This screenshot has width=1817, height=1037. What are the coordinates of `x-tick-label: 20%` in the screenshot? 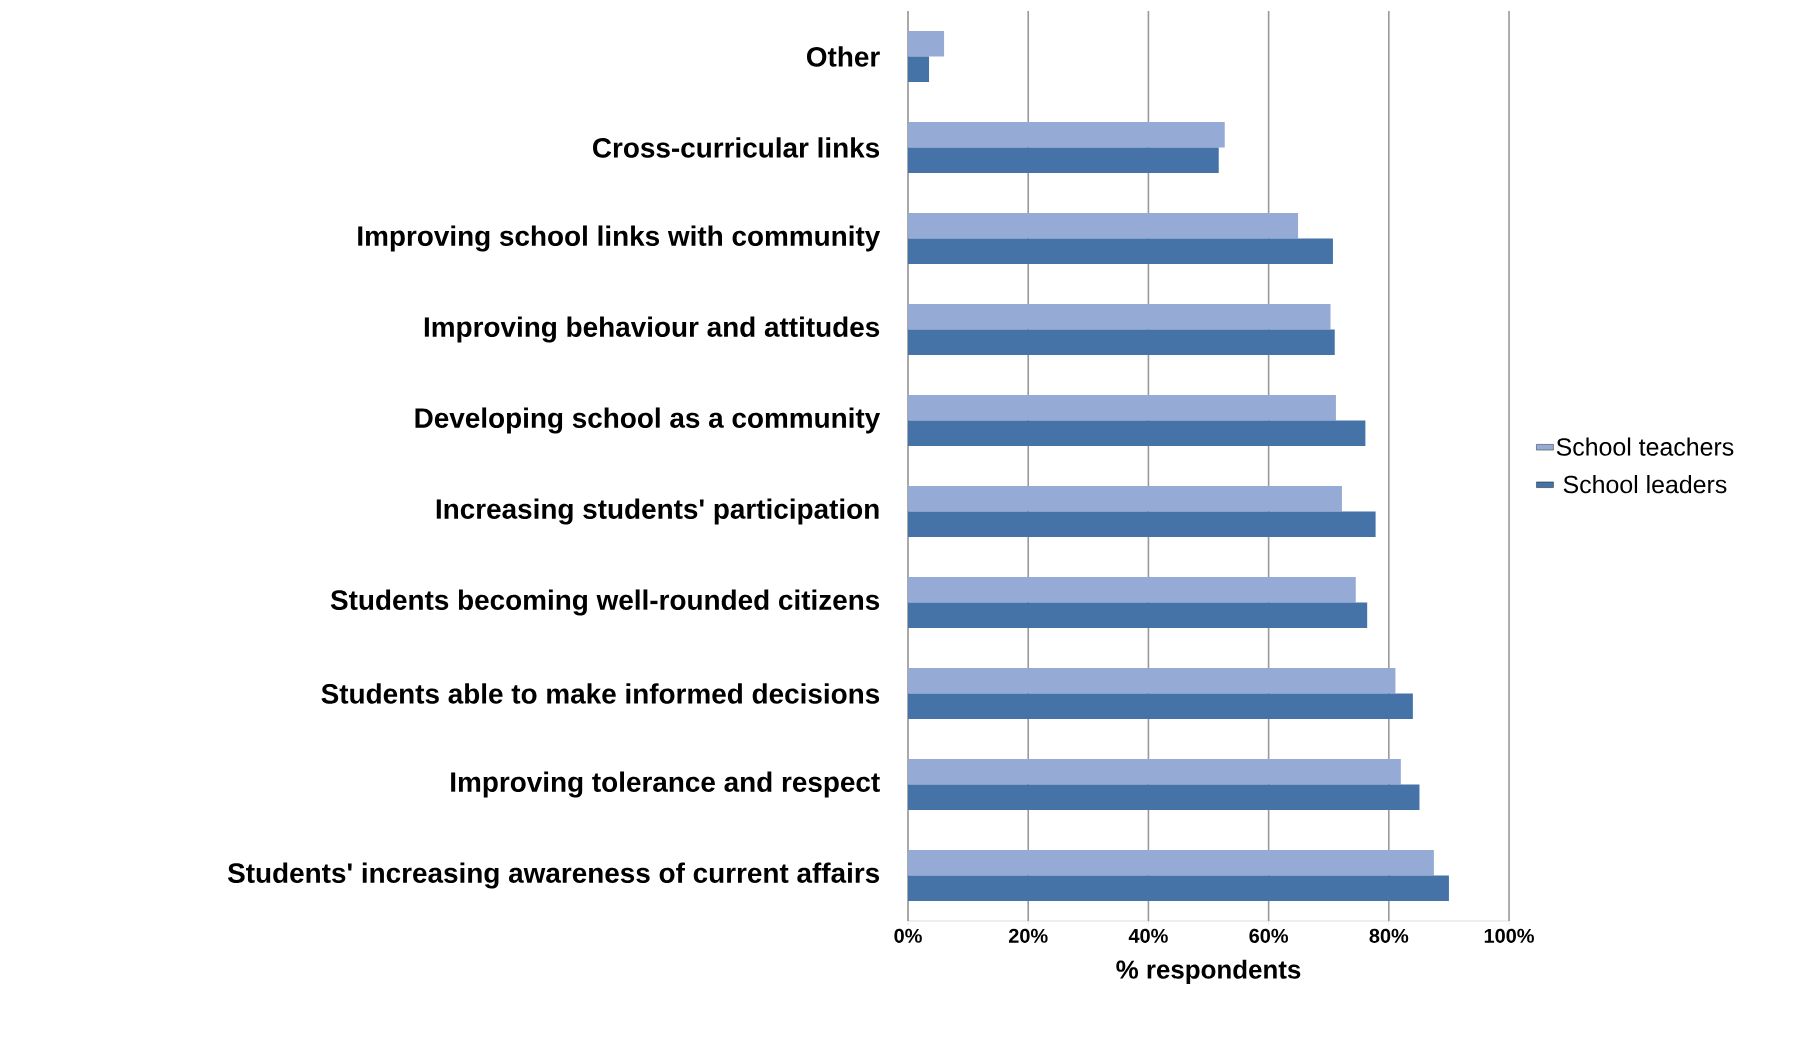 It's located at (1028, 935).